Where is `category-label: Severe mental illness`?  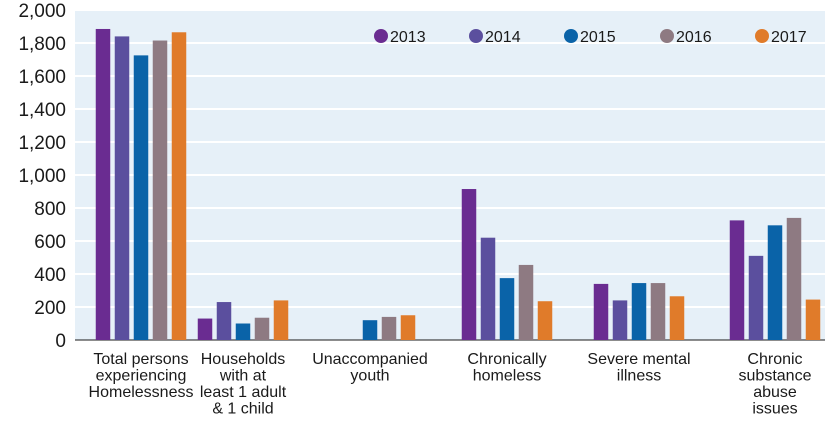 category-label: Severe mental illness is located at coordinates (638, 368).